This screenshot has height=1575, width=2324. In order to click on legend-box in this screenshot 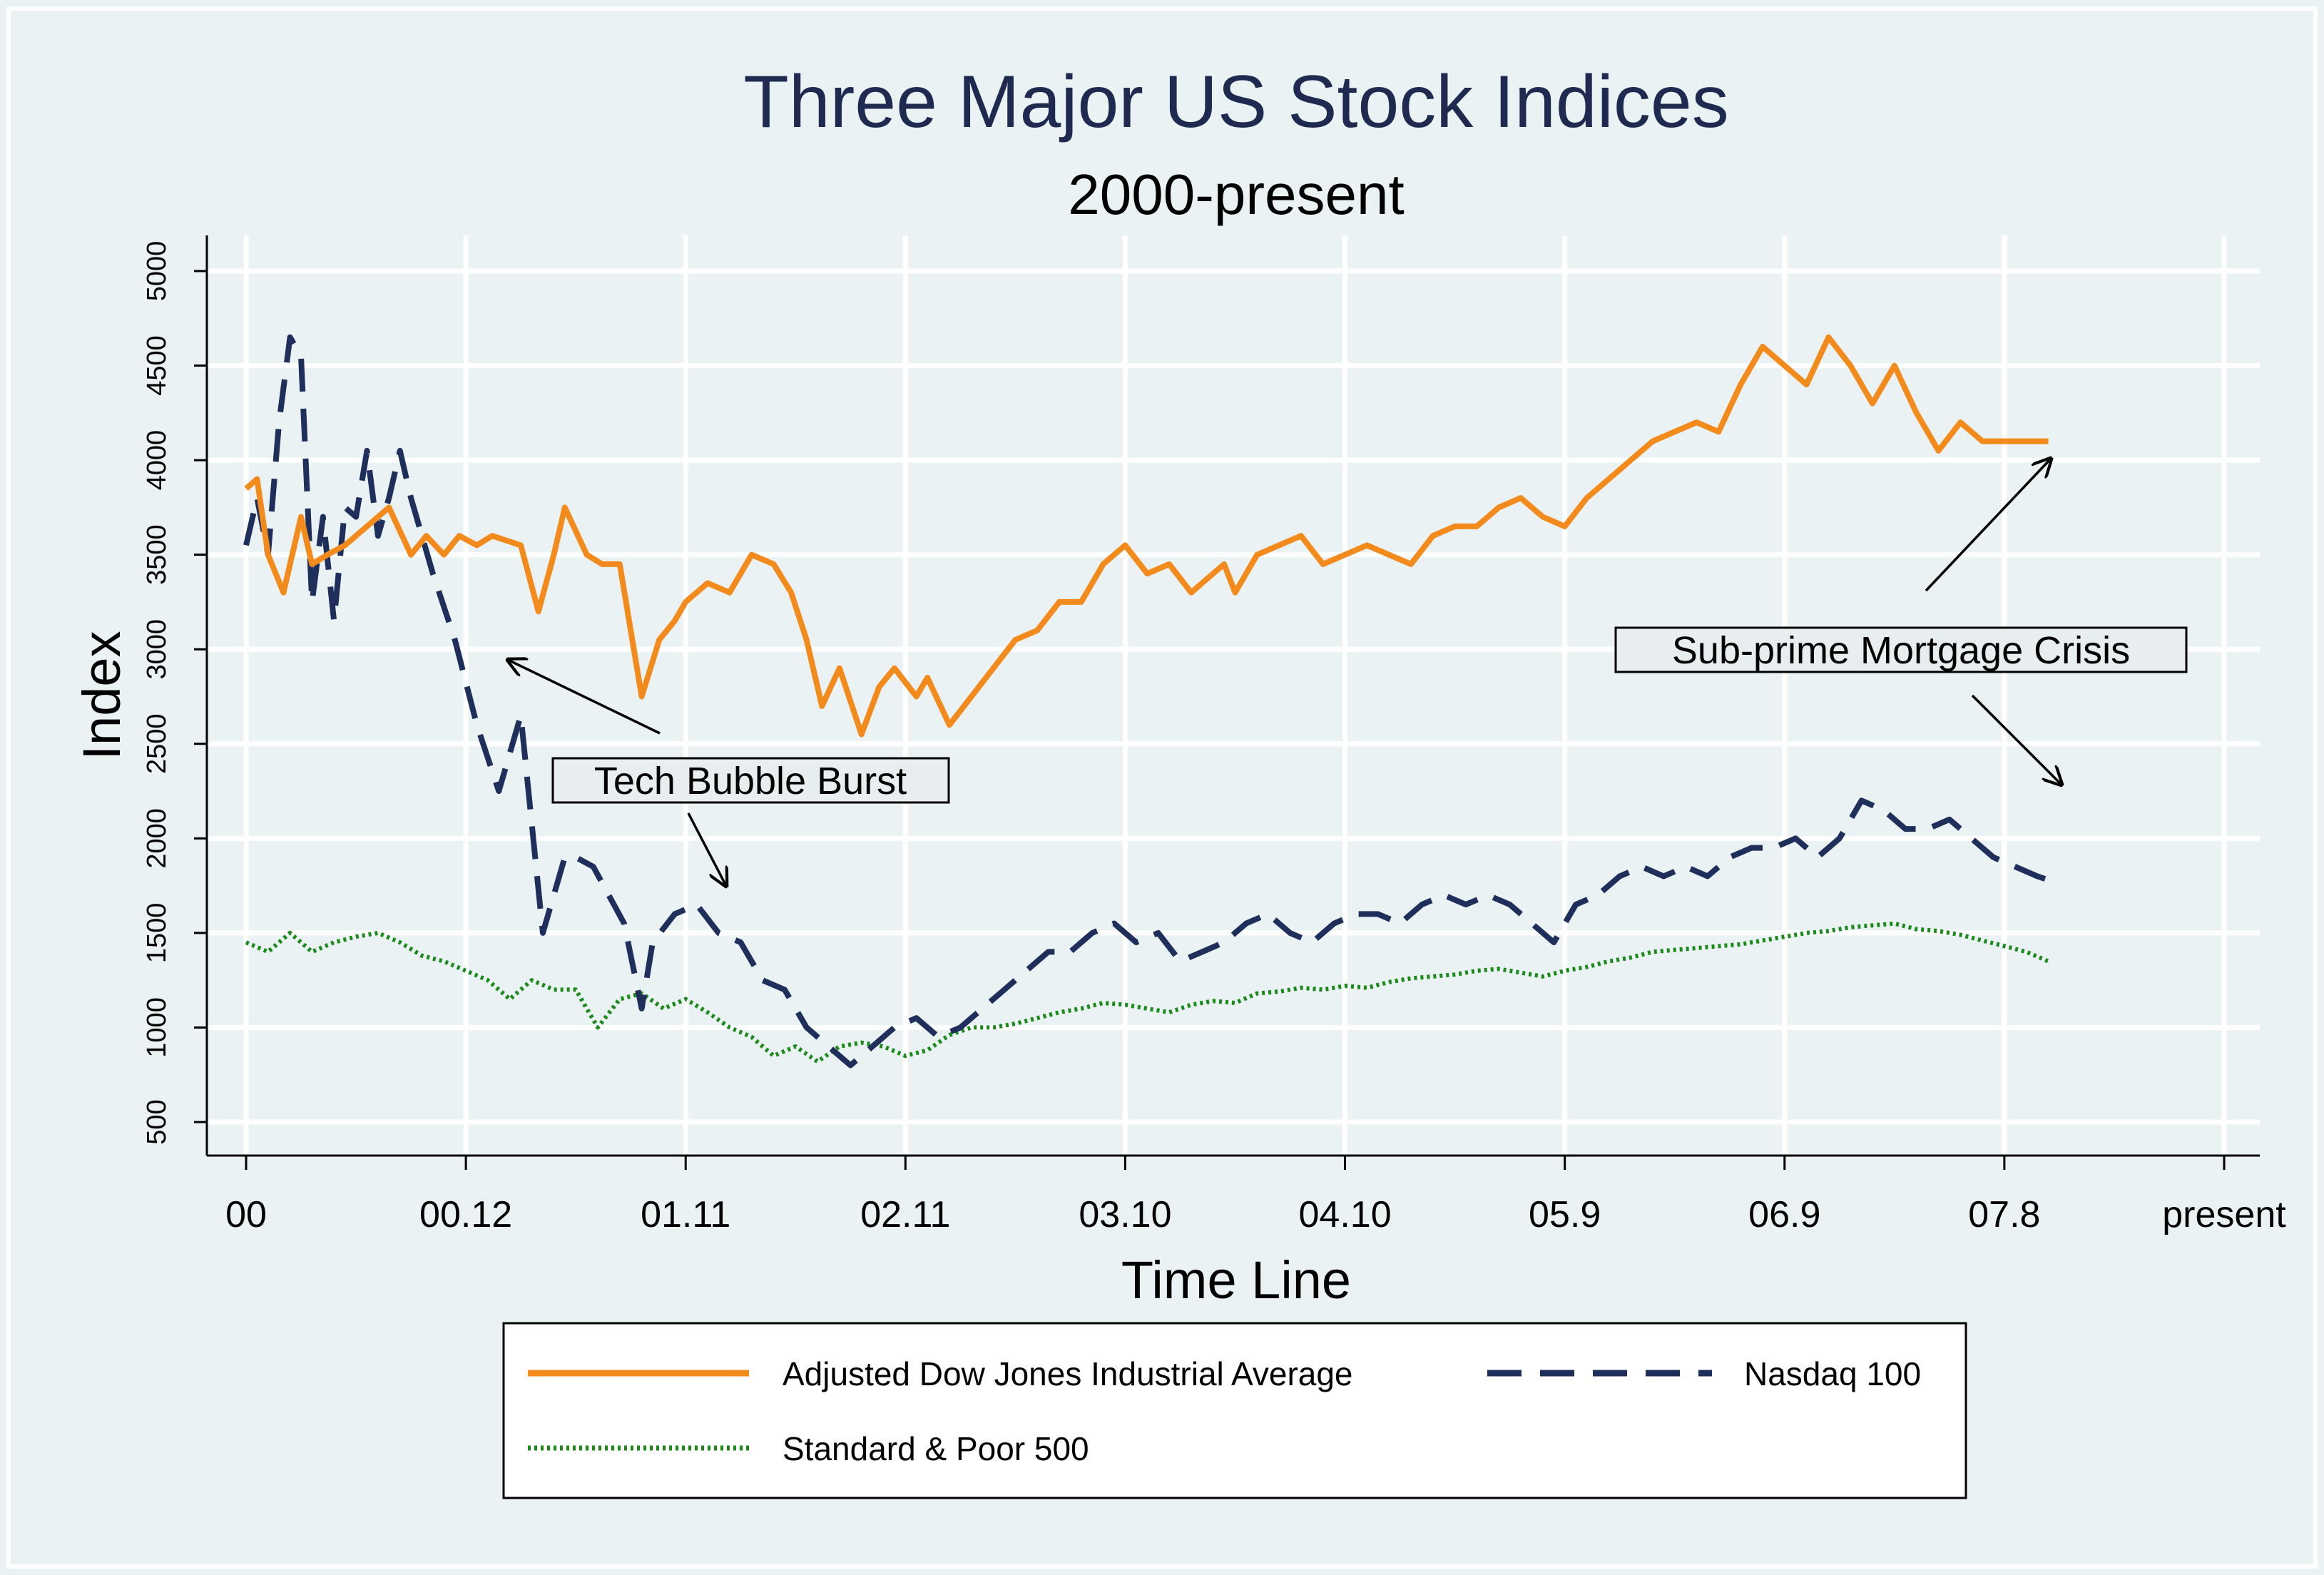, I will do `click(1234, 1410)`.